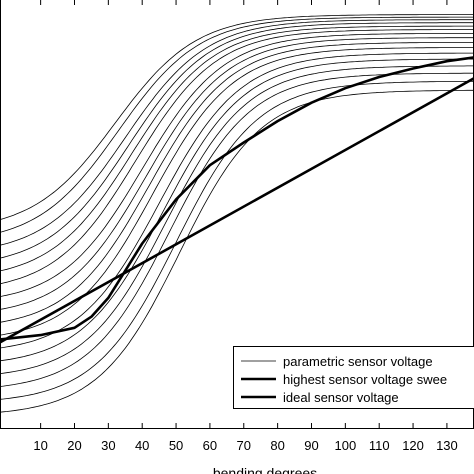 The height and width of the screenshot is (474, 474). I want to click on x-tick-label: 60, so click(210, 445).